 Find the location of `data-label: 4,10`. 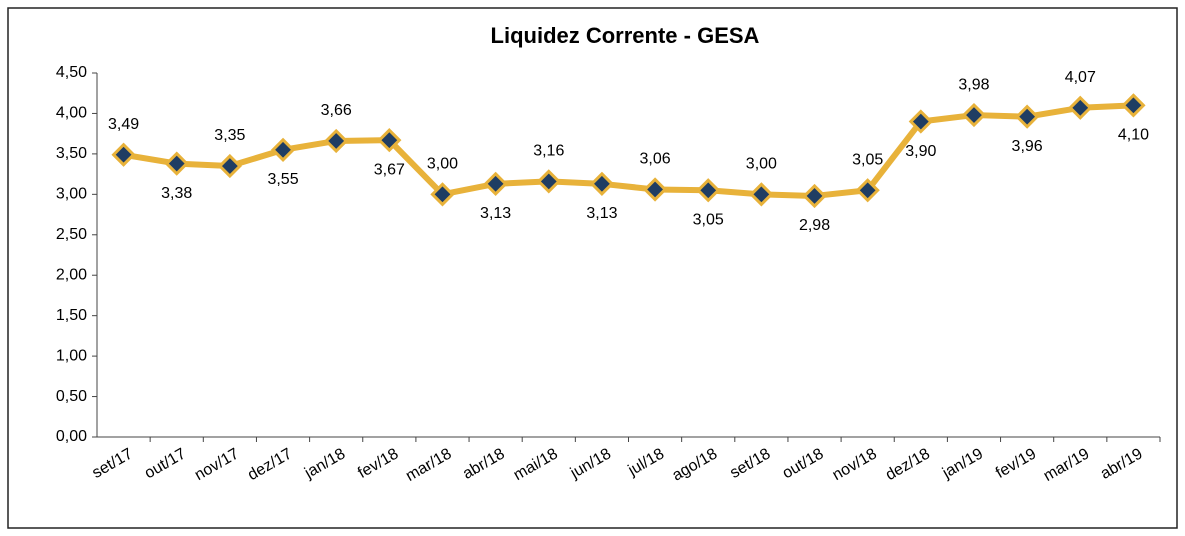

data-label: 4,10 is located at coordinates (1133, 135).